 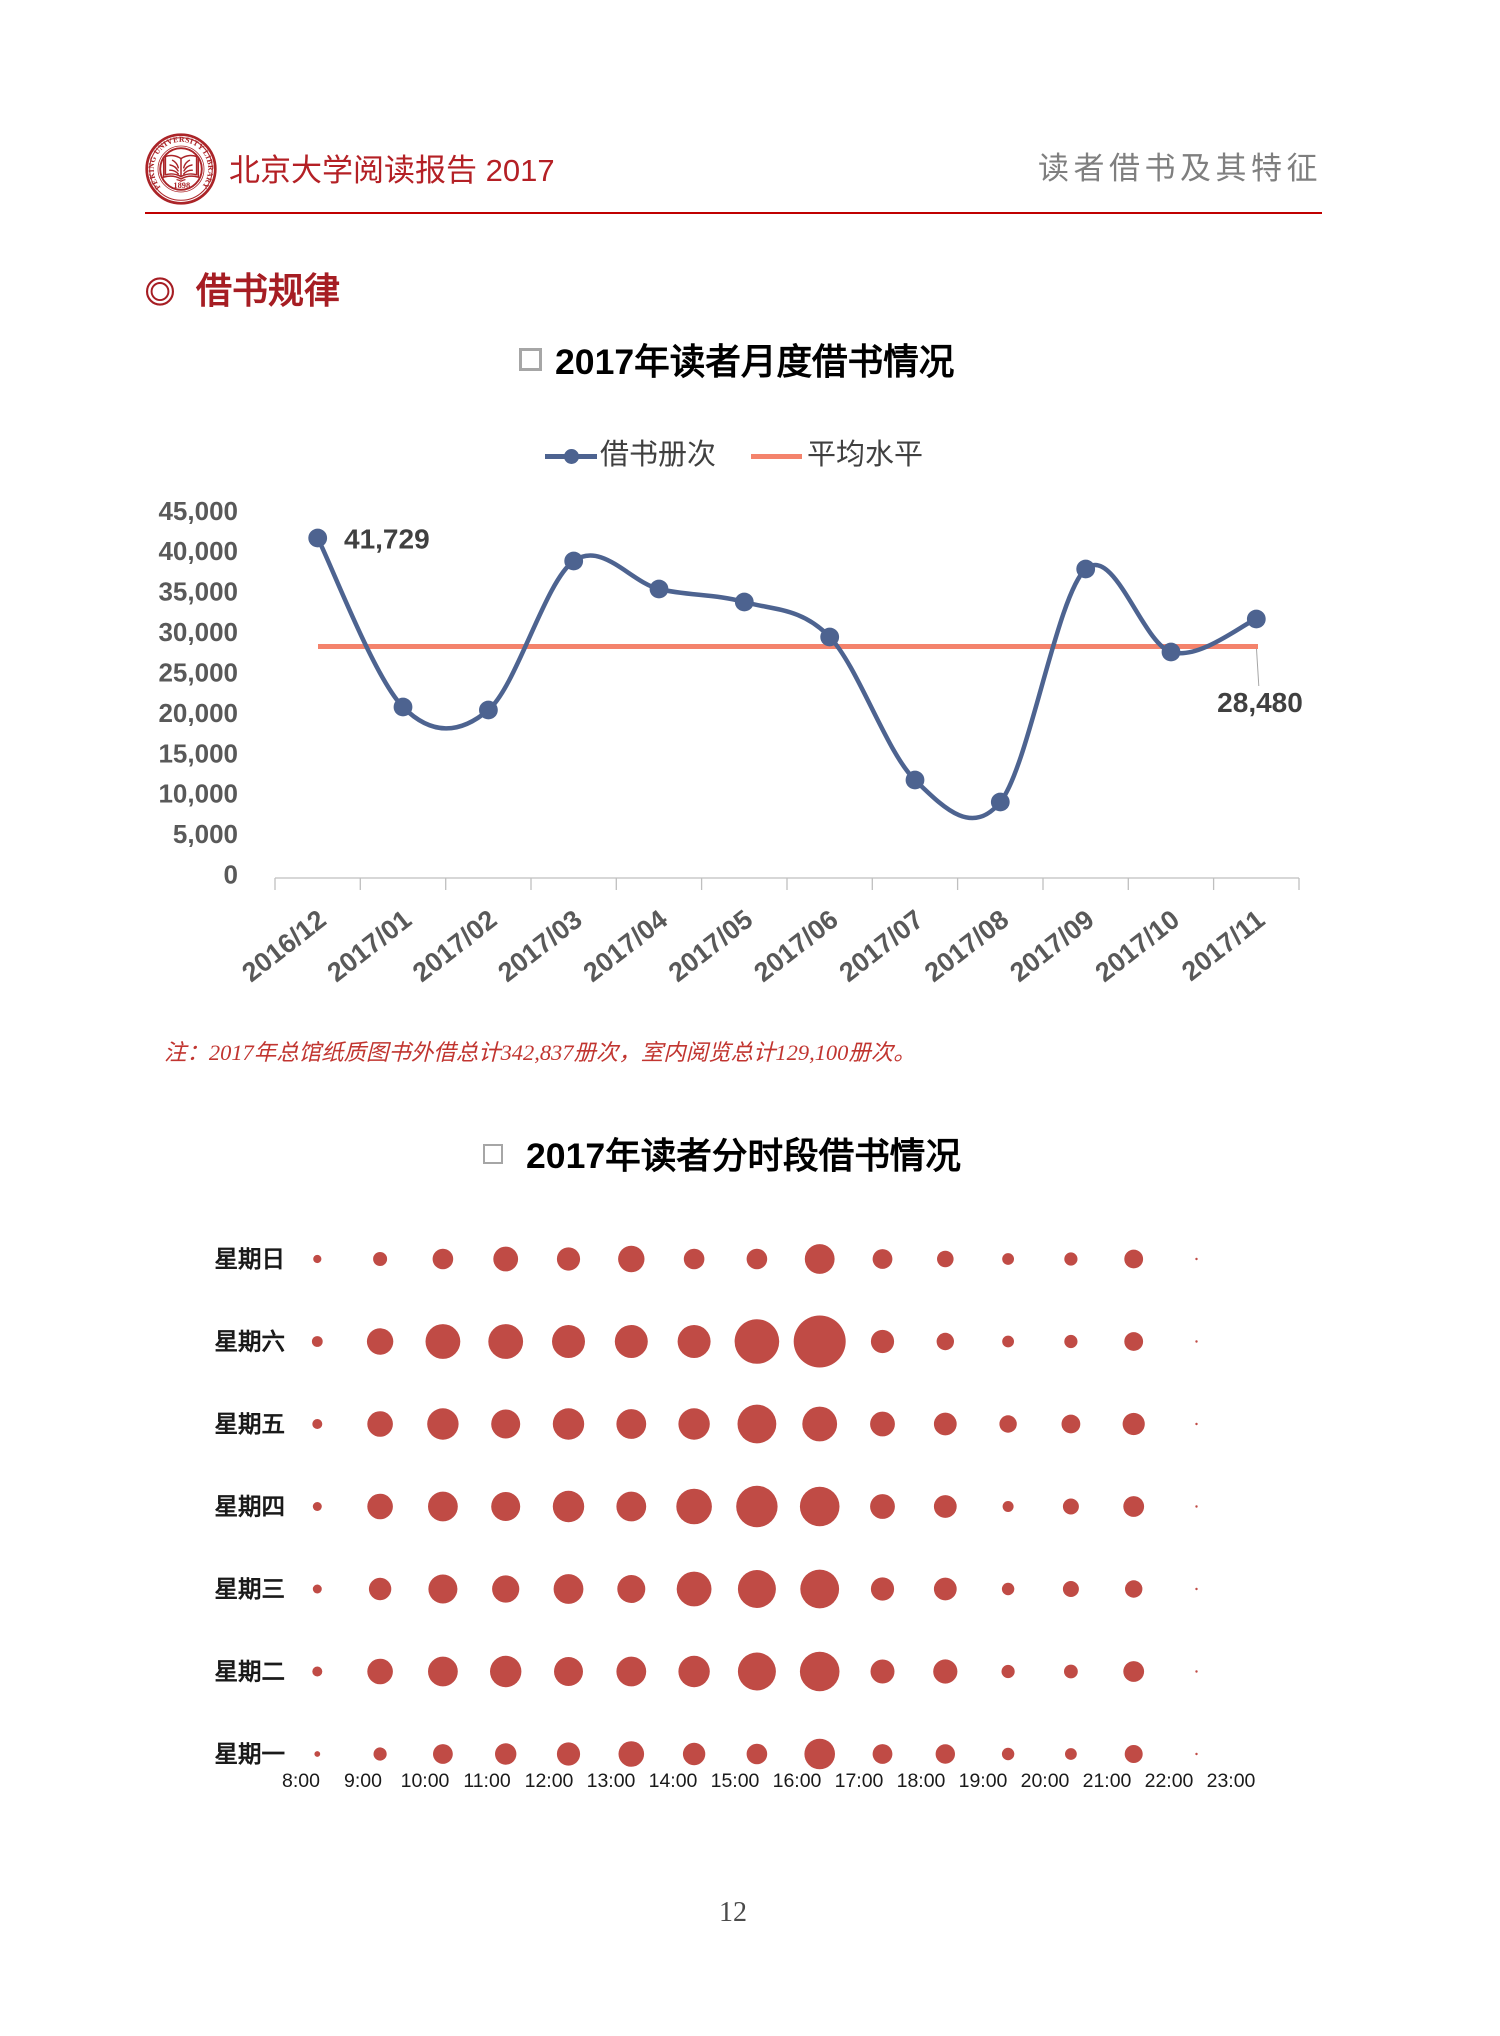 I want to click on svg-text: 14:00, so click(x=673, y=1781).